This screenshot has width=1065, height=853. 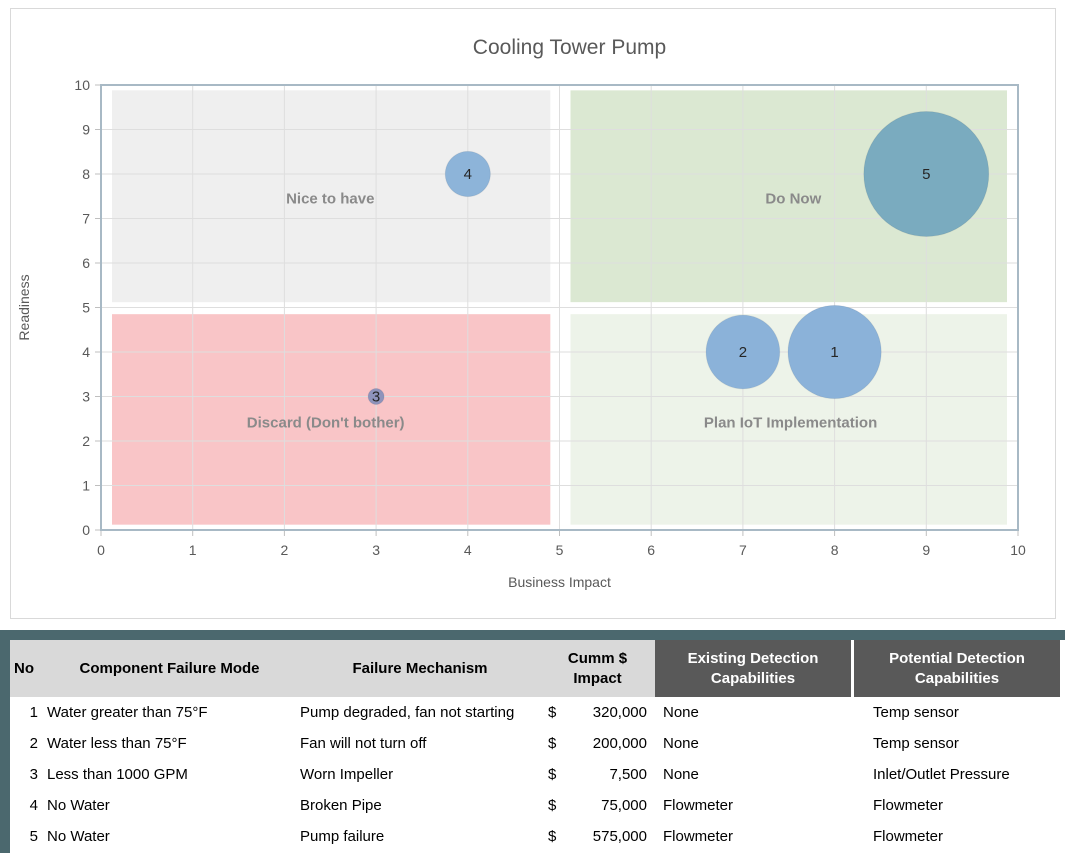 What do you see at coordinates (27, 668) in the screenshot?
I see `header-no: No` at bounding box center [27, 668].